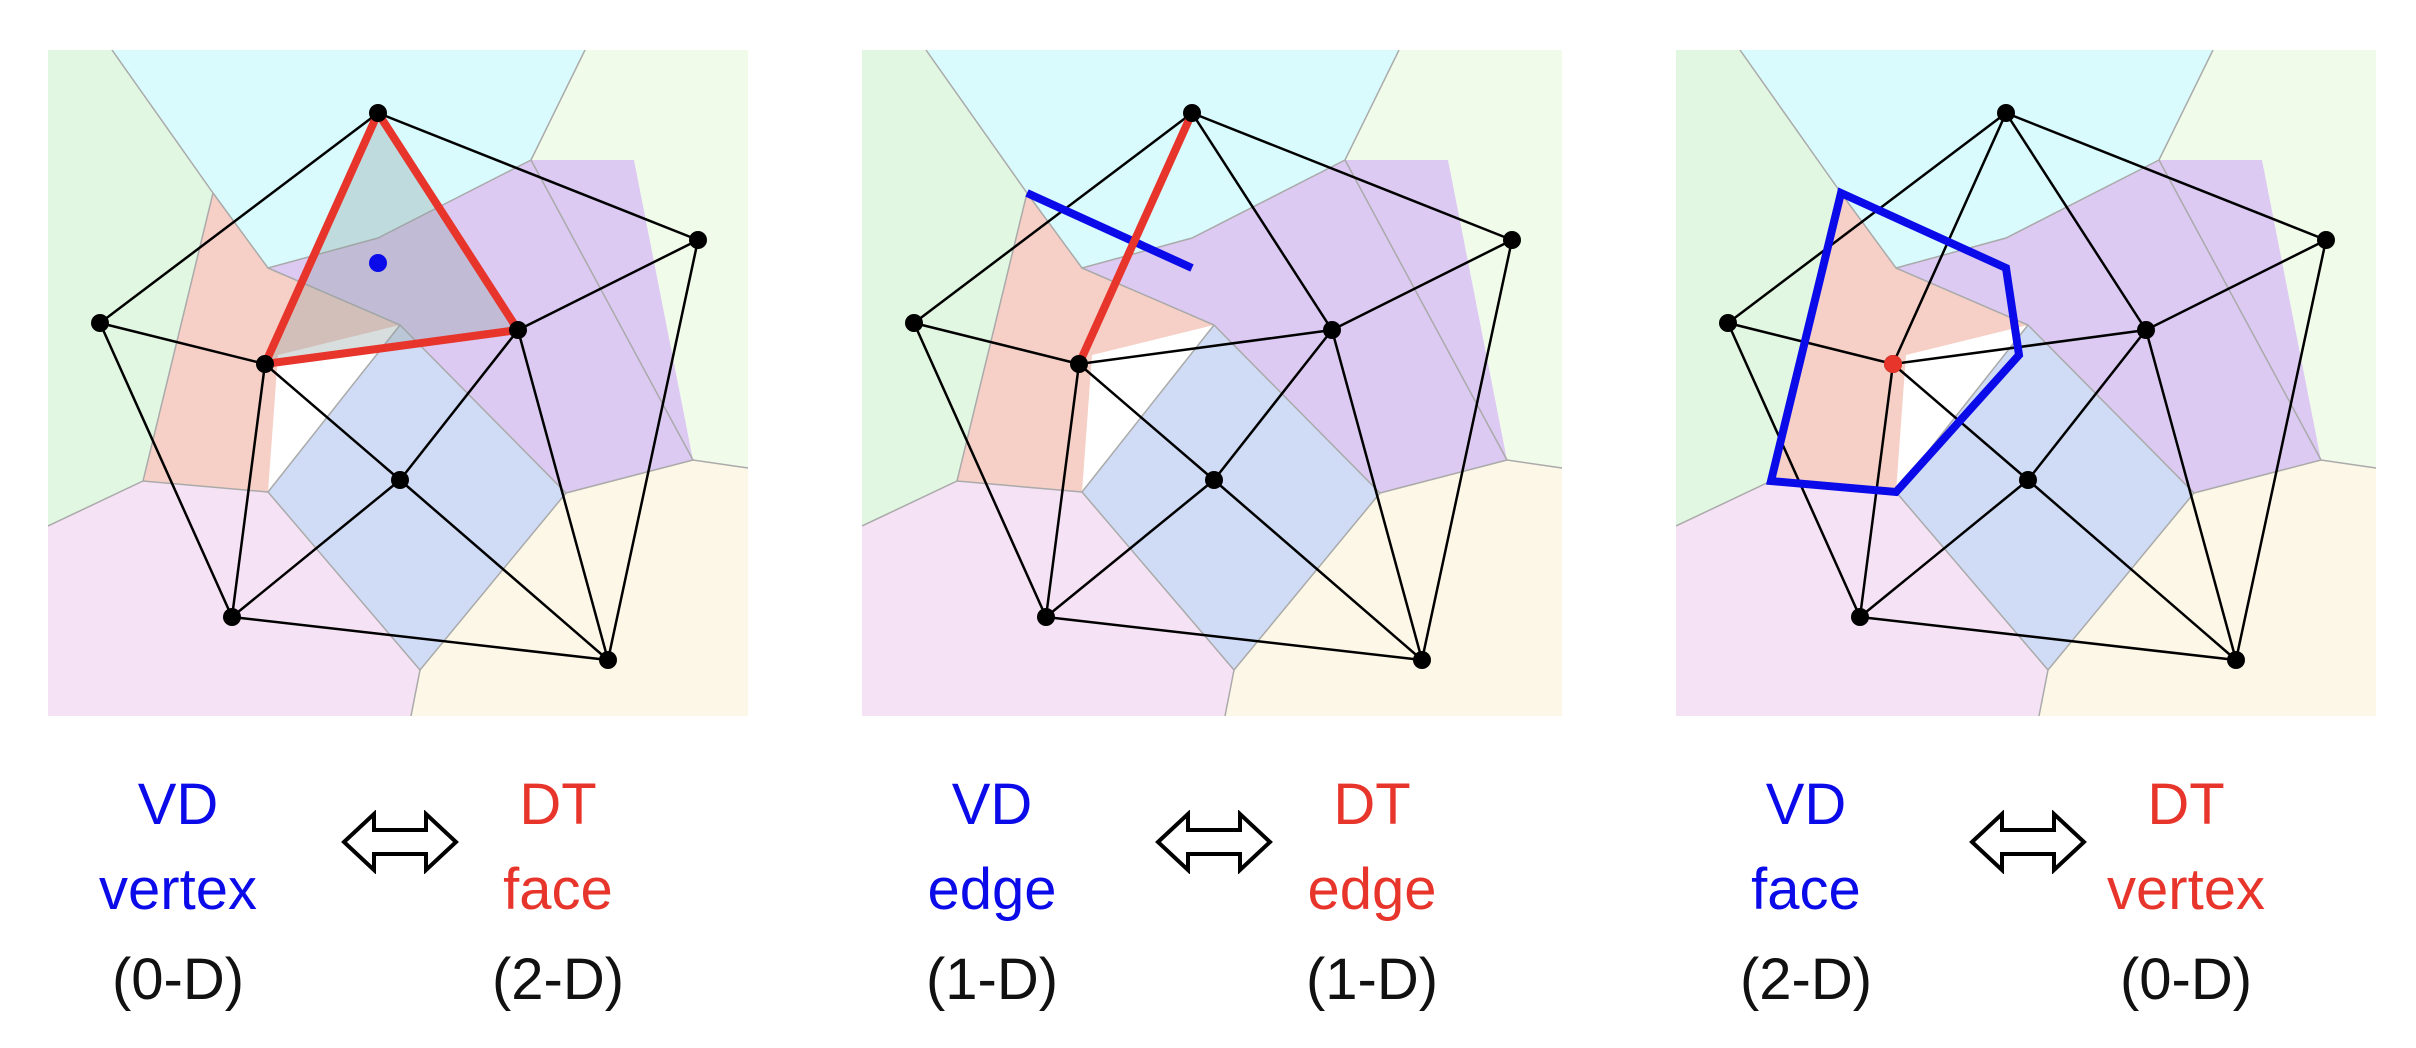 The image size is (2416, 1048). What do you see at coordinates (558, 889) in the screenshot?
I see `dt-type: face` at bounding box center [558, 889].